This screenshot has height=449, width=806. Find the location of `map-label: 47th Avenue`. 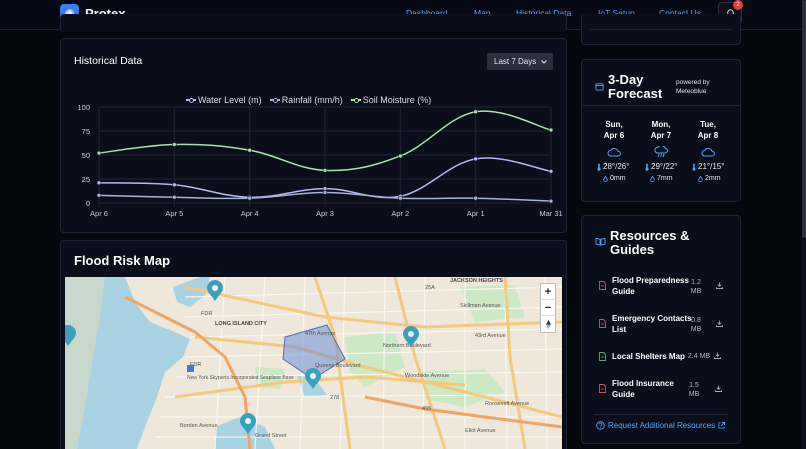

map-label: 47th Avenue is located at coordinates (320, 334).